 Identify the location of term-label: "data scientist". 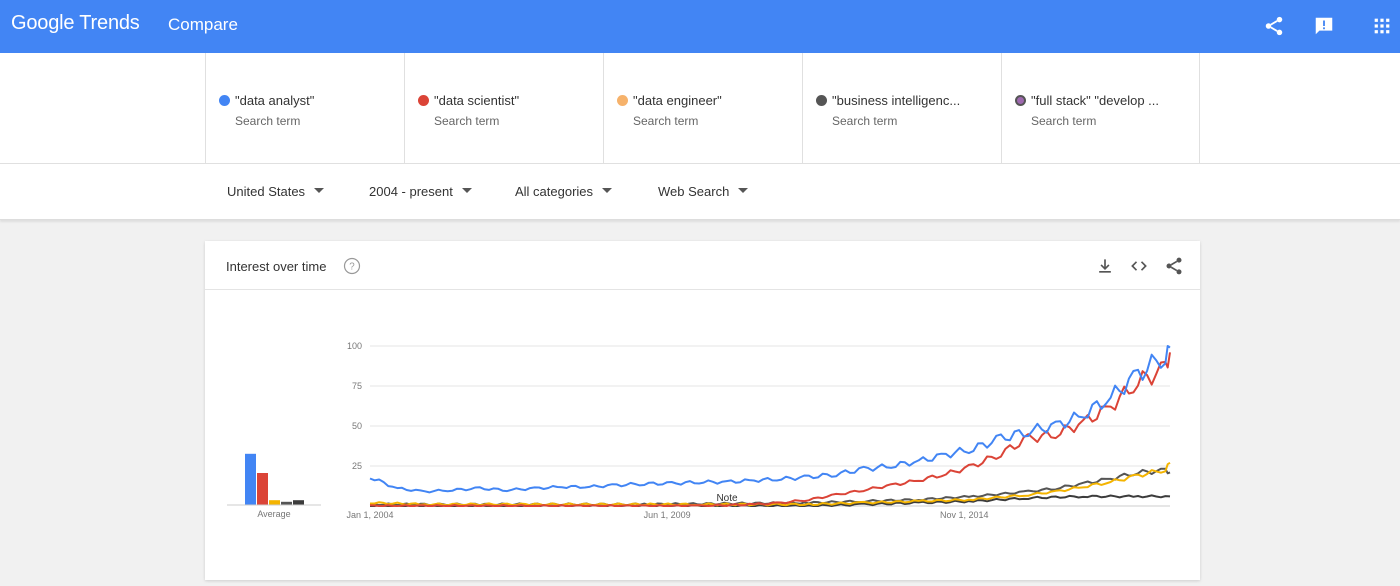
(509, 100).